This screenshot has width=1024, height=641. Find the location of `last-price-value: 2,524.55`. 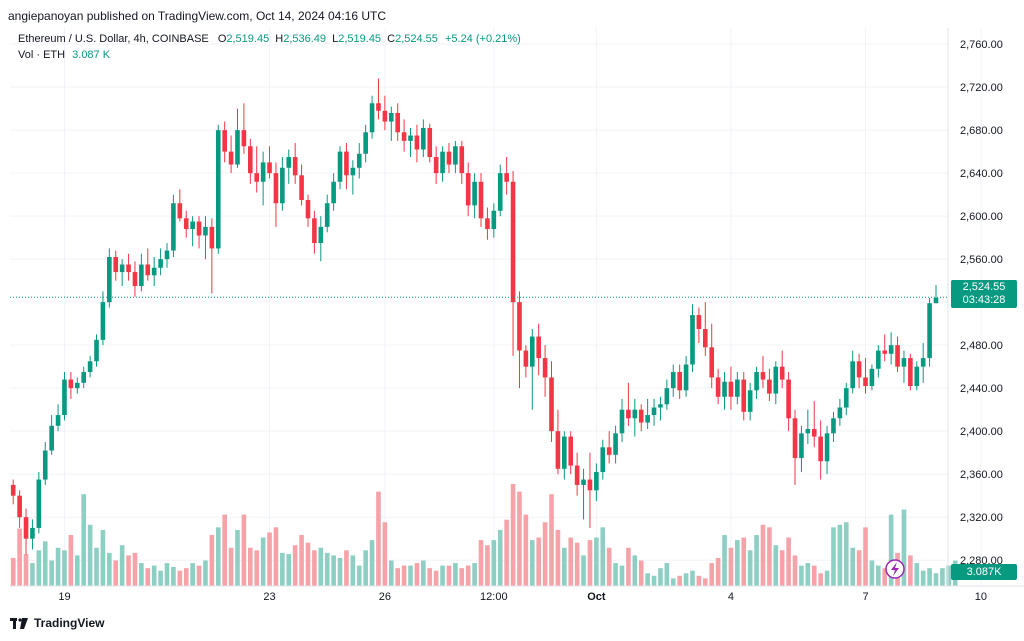

last-price-value: 2,524.55 is located at coordinates (984, 287).